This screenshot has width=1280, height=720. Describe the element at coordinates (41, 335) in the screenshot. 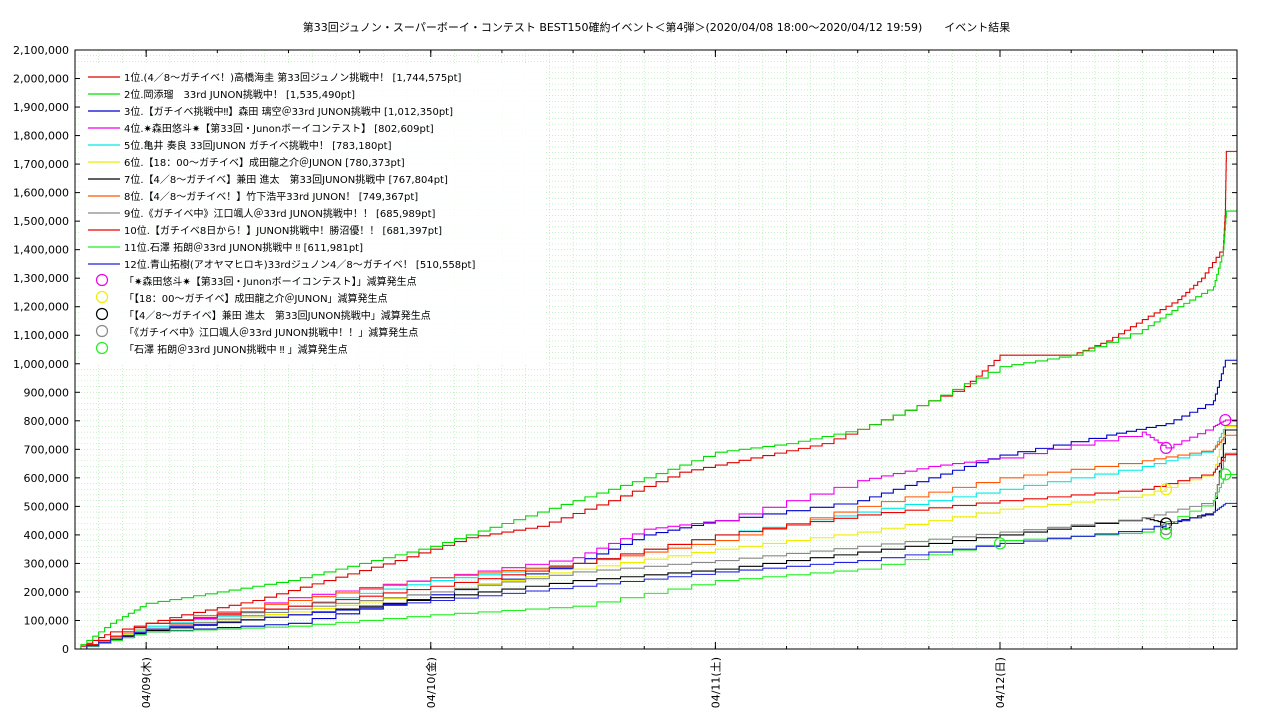

I see `y-tick-label: 1,100,000` at that location.